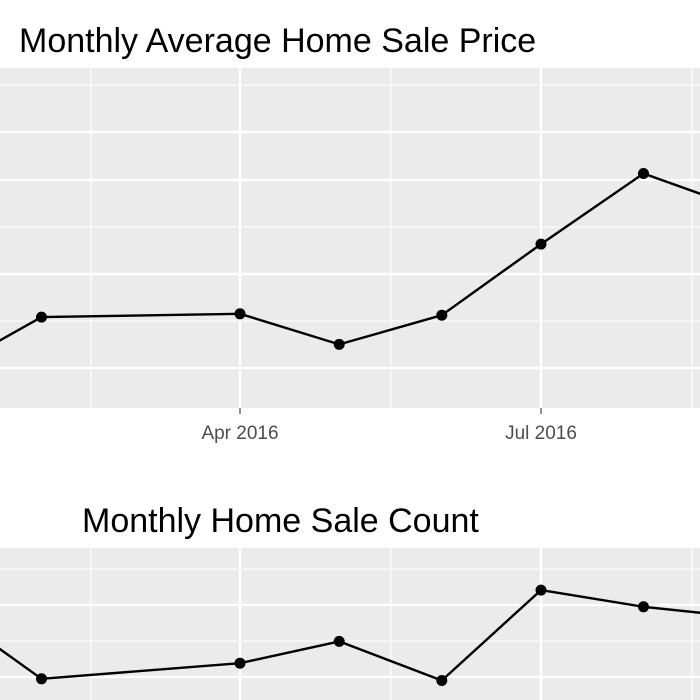 The image size is (700, 700). What do you see at coordinates (541, 433) in the screenshot?
I see `x-tick-label-jul-2016: Jul 2016` at bounding box center [541, 433].